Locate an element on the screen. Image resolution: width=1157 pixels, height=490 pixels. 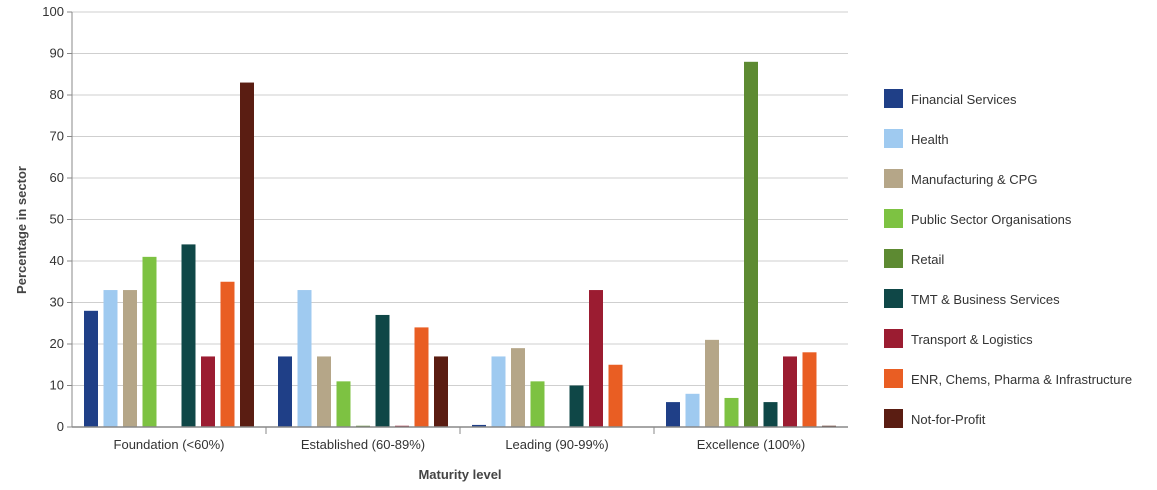
y-tick-label: 30 is located at coordinates (57, 302).